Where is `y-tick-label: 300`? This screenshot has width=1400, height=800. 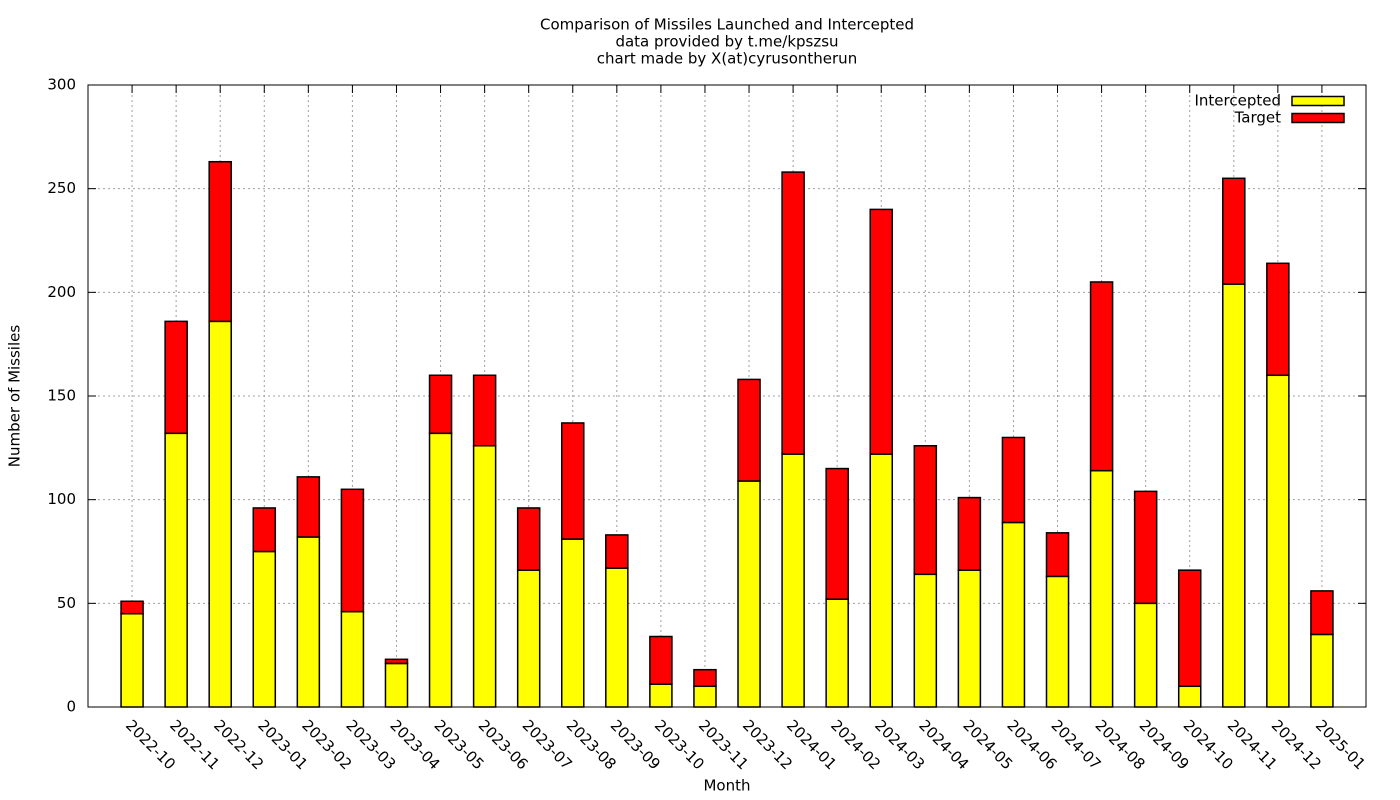 y-tick-label: 300 is located at coordinates (61, 85).